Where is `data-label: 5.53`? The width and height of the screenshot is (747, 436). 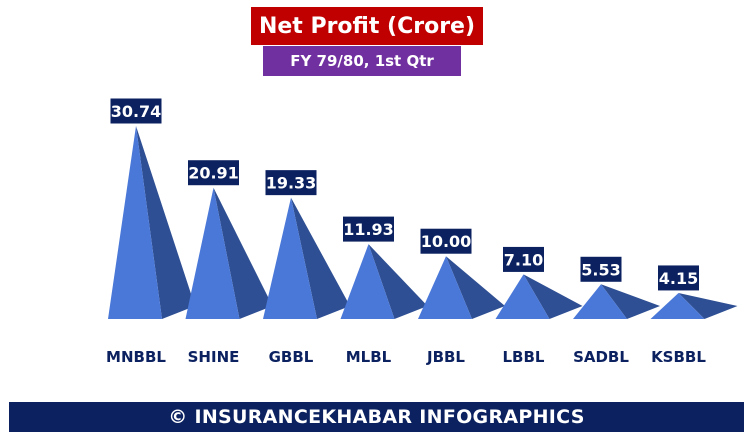
data-label: 5.53 is located at coordinates (600, 269).